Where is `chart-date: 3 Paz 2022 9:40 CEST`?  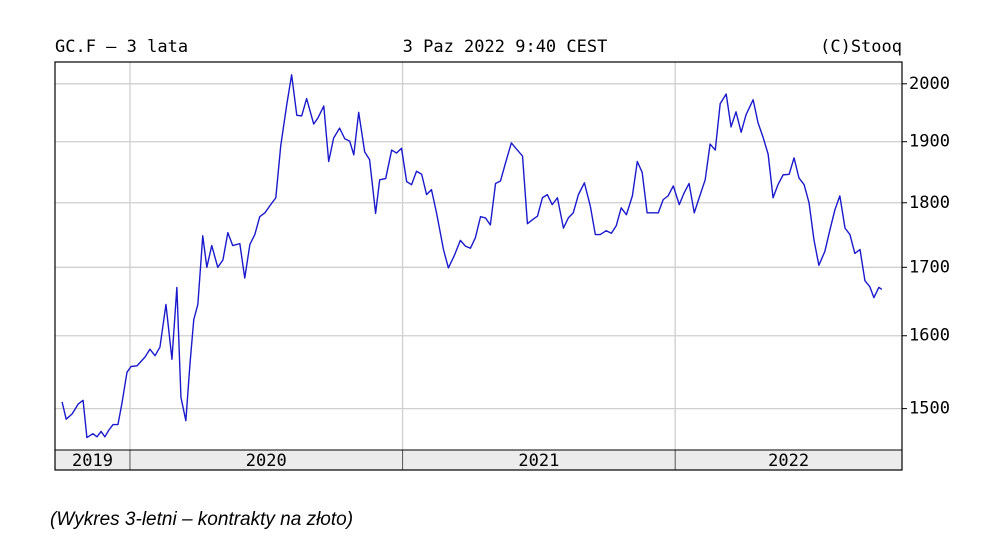
chart-date: 3 Paz 2022 9:40 CEST is located at coordinates (505, 47).